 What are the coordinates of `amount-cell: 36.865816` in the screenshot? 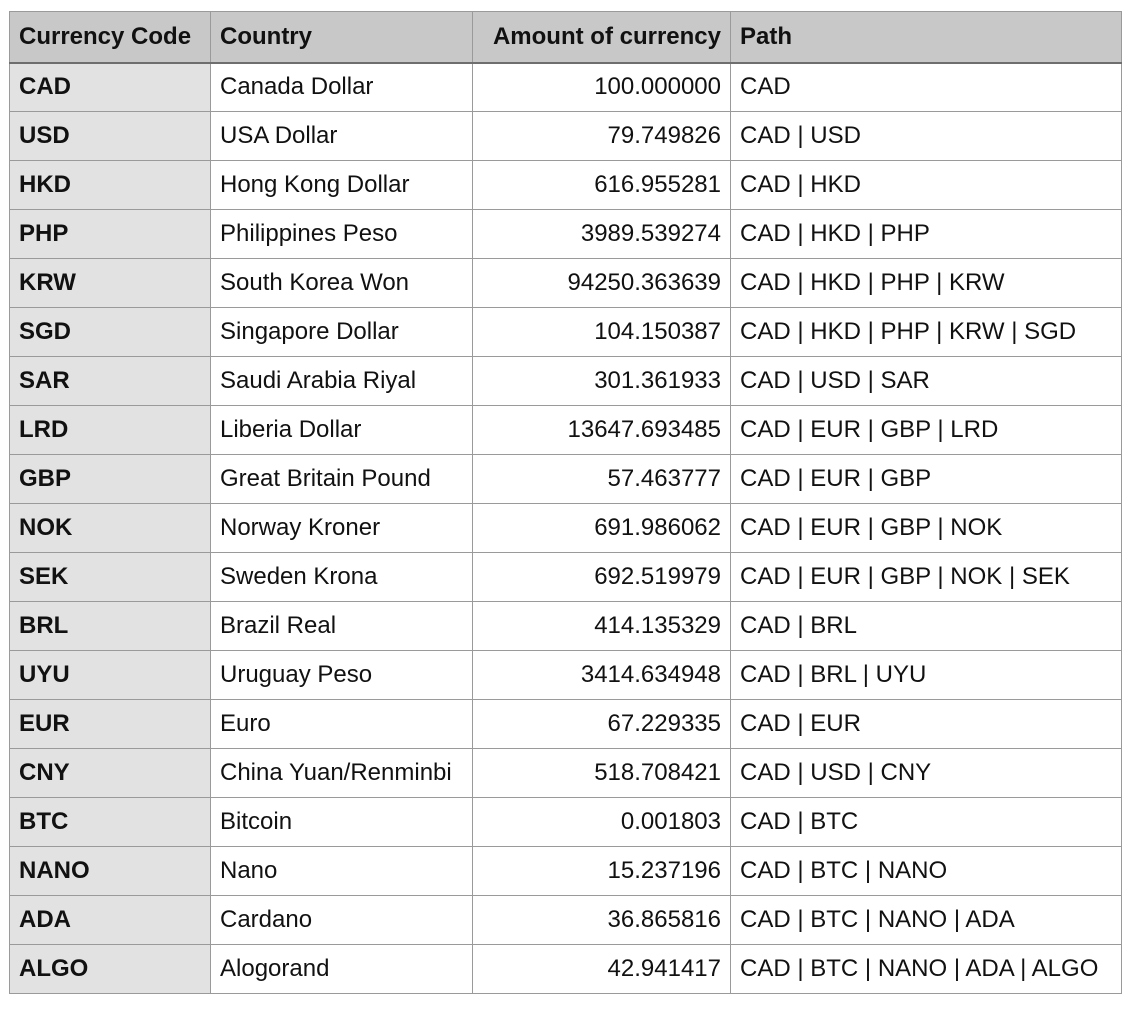 It's located at (601, 920).